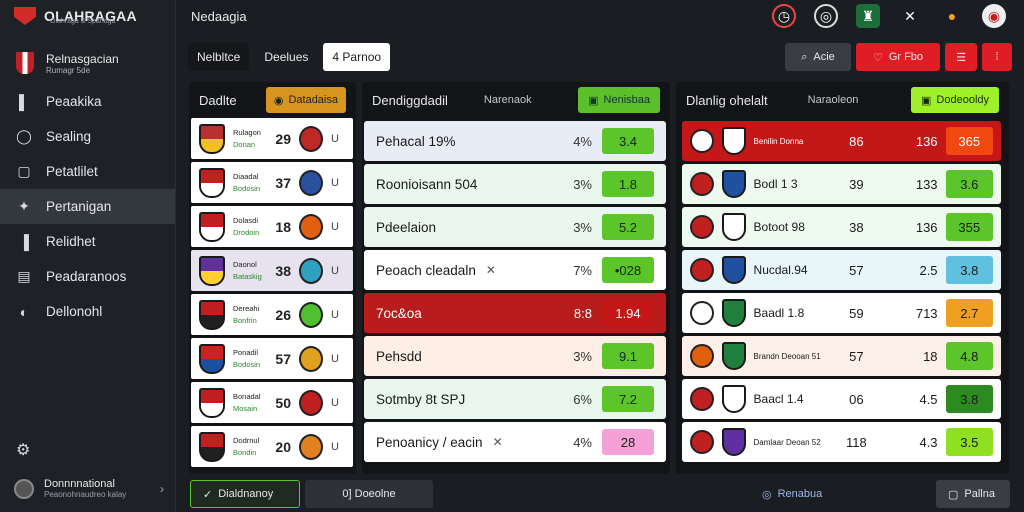 The height and width of the screenshot is (512, 1024). What do you see at coordinates (994, 16) in the screenshot?
I see `profile-icon: ◉` at bounding box center [994, 16].